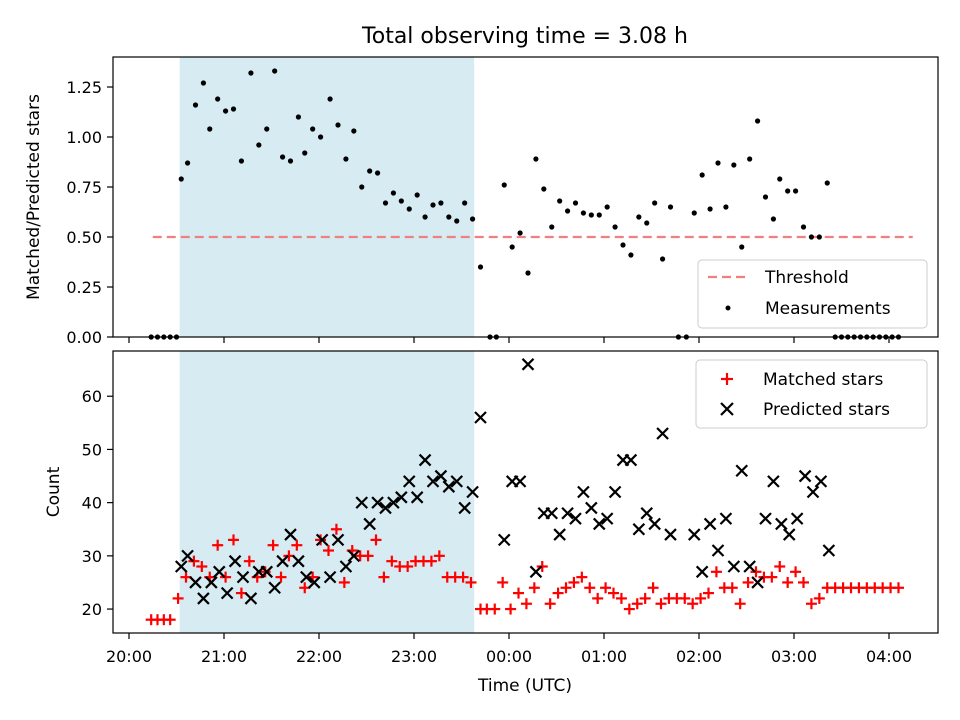 Image resolution: width=960 pixels, height=720 pixels. Describe the element at coordinates (84, 187) in the screenshot. I see `top-y-tick-label: 0.75` at that location.